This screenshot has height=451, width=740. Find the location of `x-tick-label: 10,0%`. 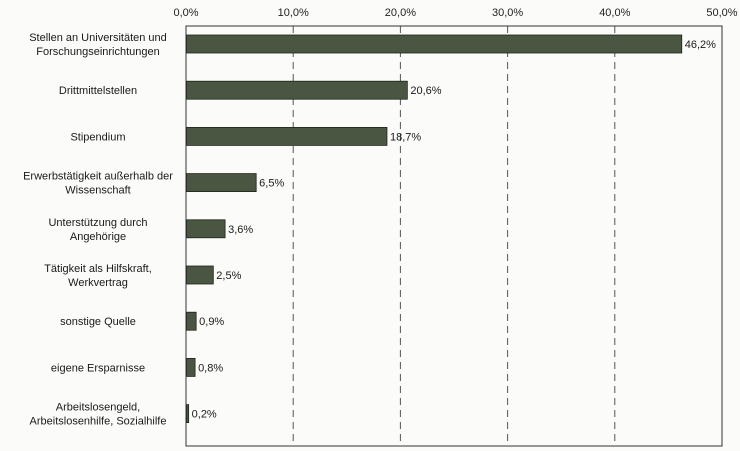

x-tick-label: 10,0% is located at coordinates (293, 13).